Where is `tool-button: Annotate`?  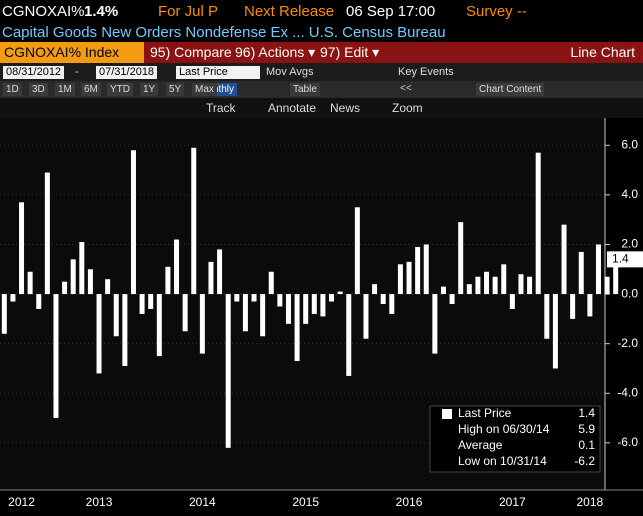 tool-button: Annotate is located at coordinates (292, 108).